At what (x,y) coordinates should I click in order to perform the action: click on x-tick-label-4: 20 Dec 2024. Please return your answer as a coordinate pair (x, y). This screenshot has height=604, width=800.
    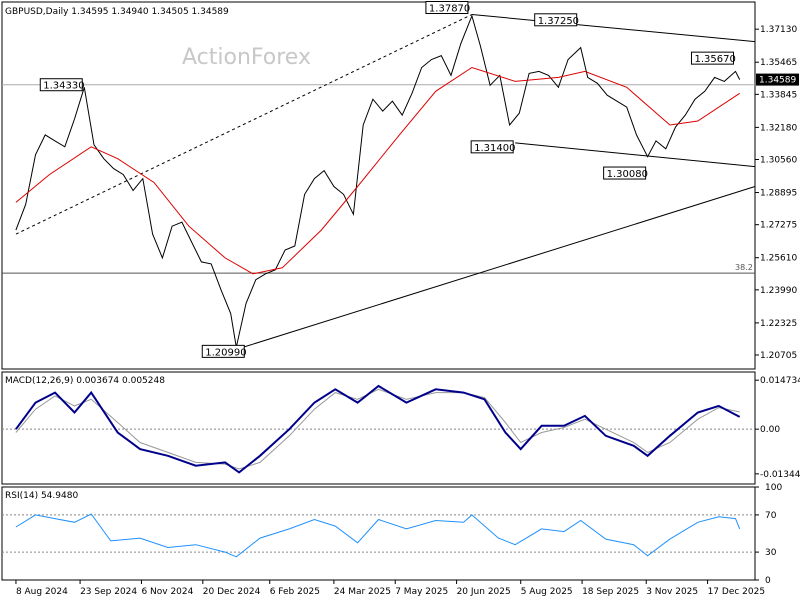
    Looking at the image, I should click on (232, 592).